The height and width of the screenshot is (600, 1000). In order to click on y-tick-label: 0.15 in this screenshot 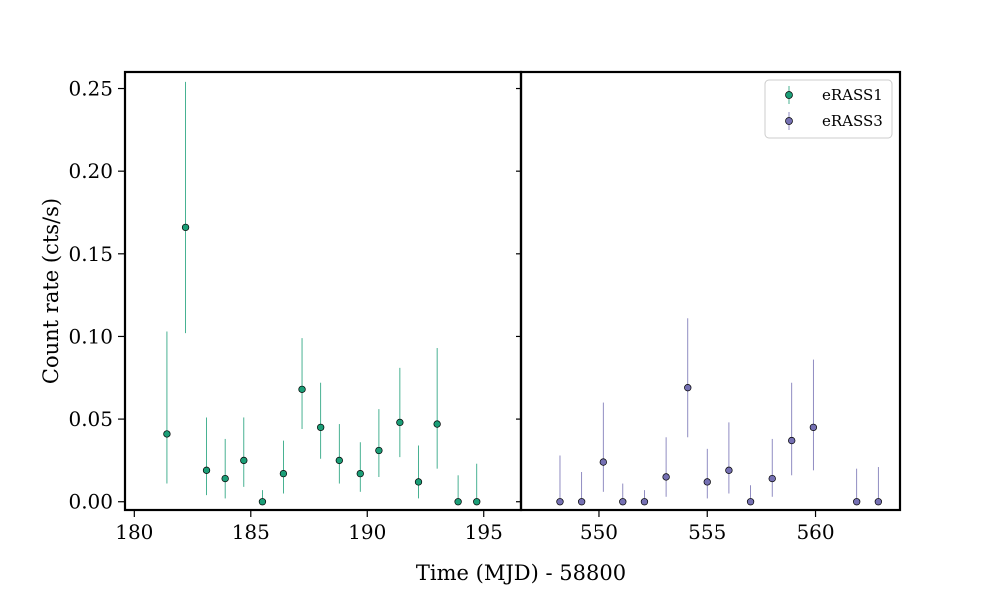, I will do `click(90, 254)`.